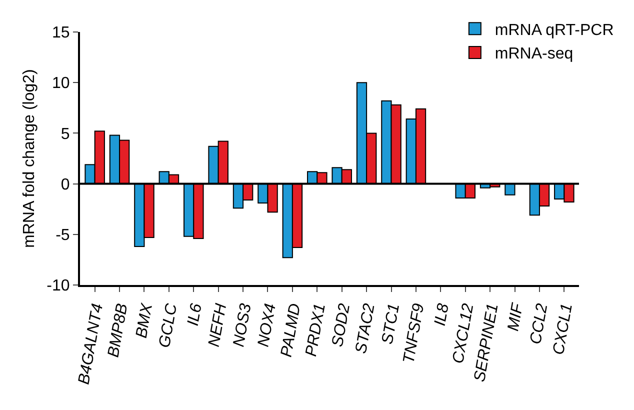 The width and height of the screenshot is (634, 410). What do you see at coordinates (267, 325) in the screenshot?
I see `x-tick-label: NOX4` at bounding box center [267, 325].